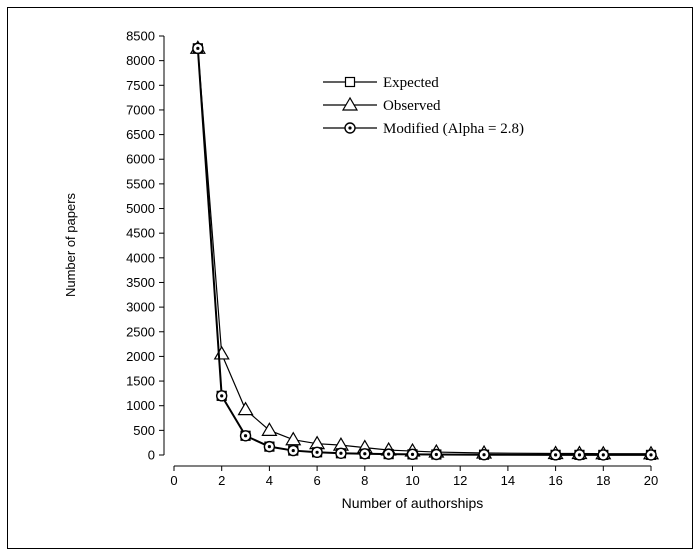 The image size is (700, 556). I want to click on y-tick-label: 8000, so click(140, 60).